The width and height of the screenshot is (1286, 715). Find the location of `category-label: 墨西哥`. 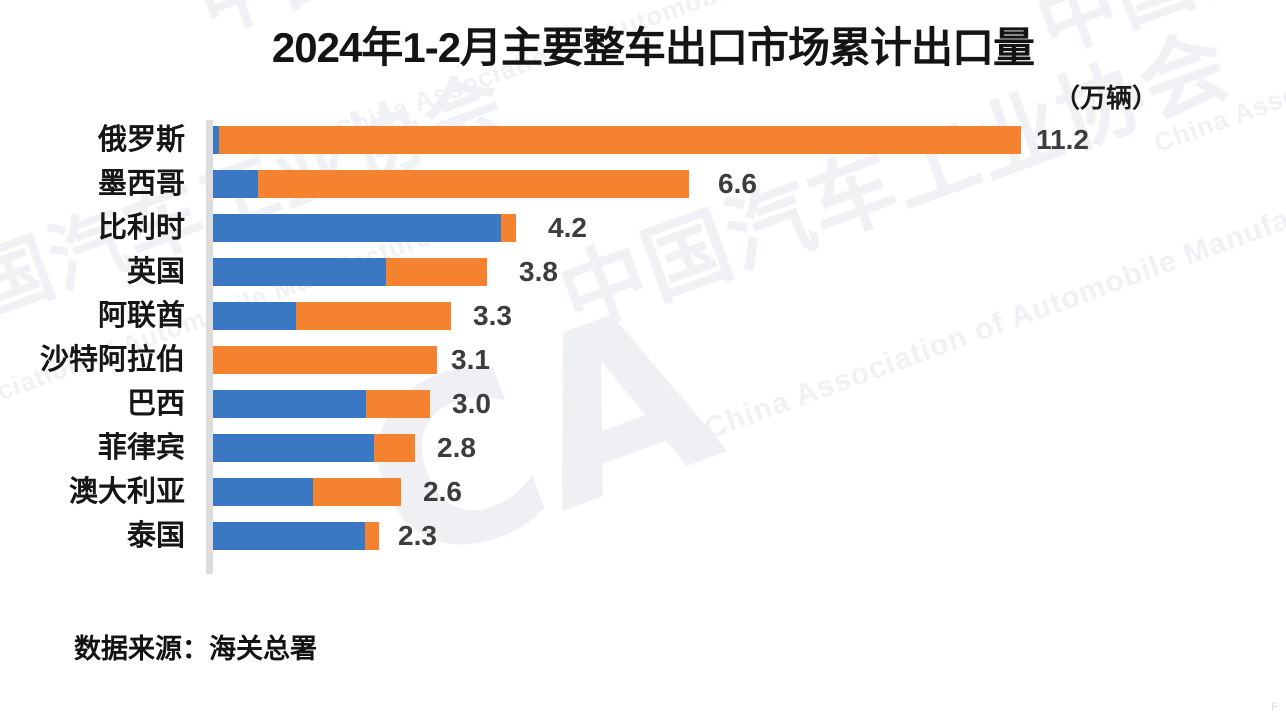

category-label: 墨西哥 is located at coordinates (141, 184).